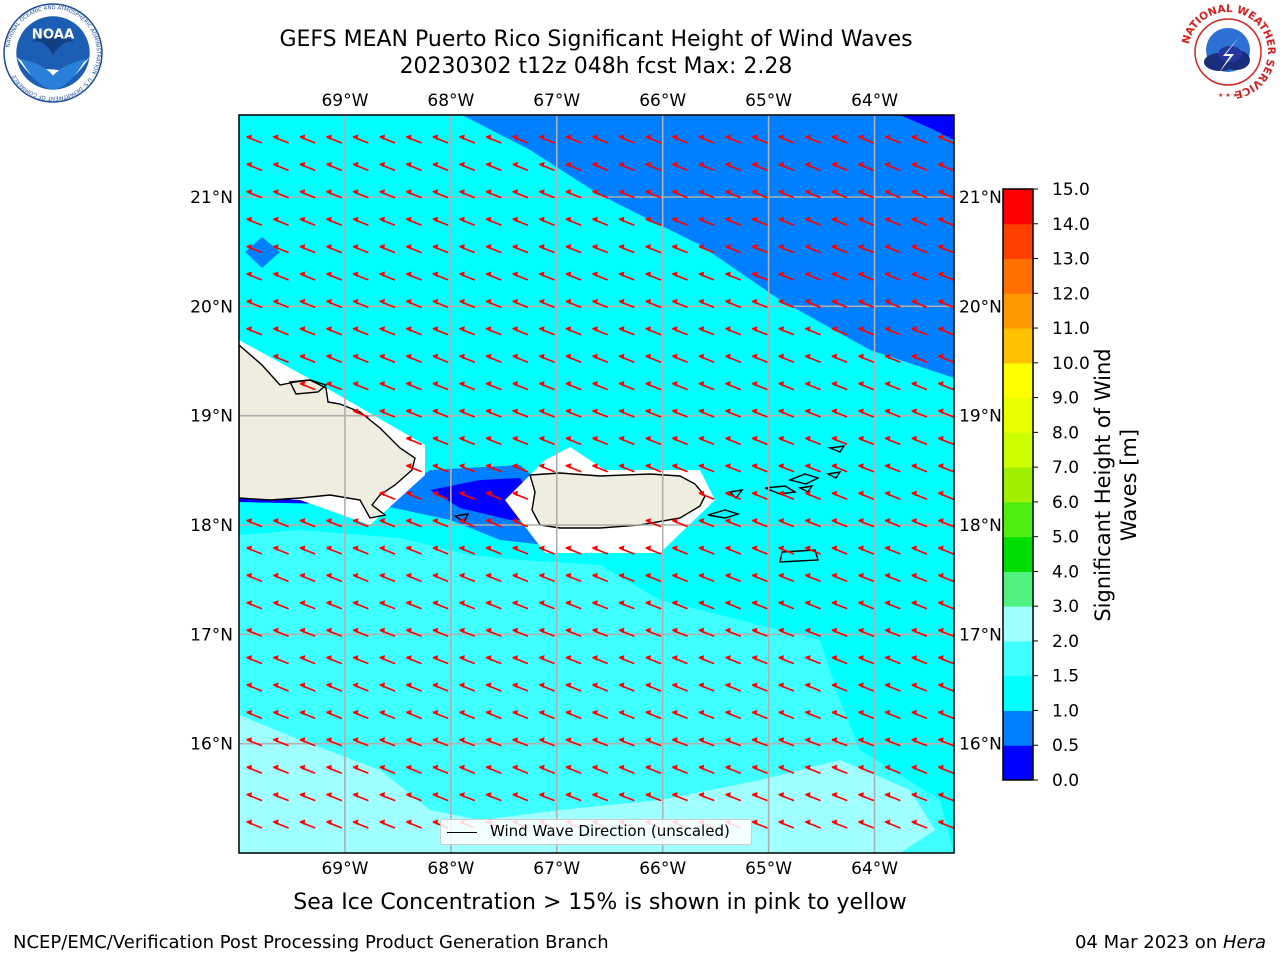  What do you see at coordinates (1065, 711) in the screenshot?
I see `colorbar-tick-2: 1.0` at bounding box center [1065, 711].